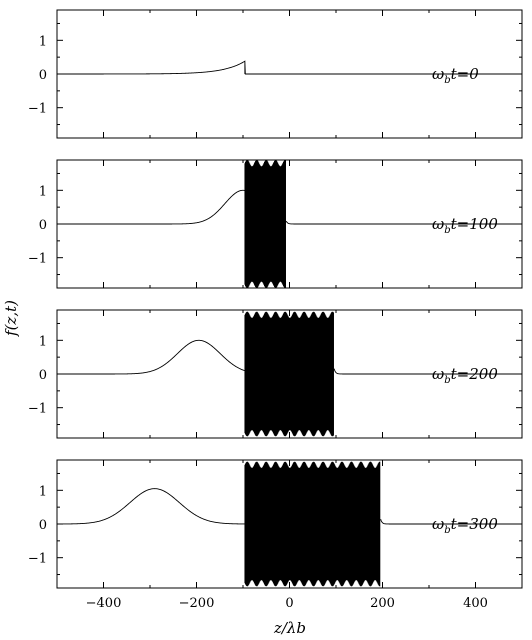 The height and width of the screenshot is (640, 532). I want to click on panel-2-label: ωbt=100, so click(465, 225).